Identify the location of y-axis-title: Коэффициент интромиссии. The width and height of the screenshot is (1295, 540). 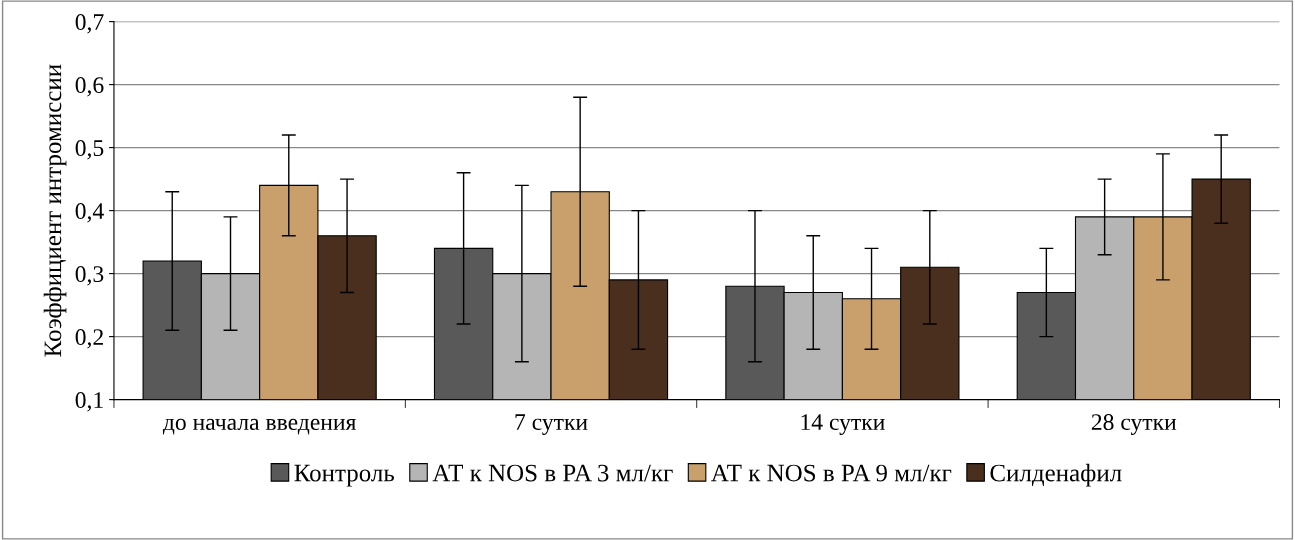
(55, 210).